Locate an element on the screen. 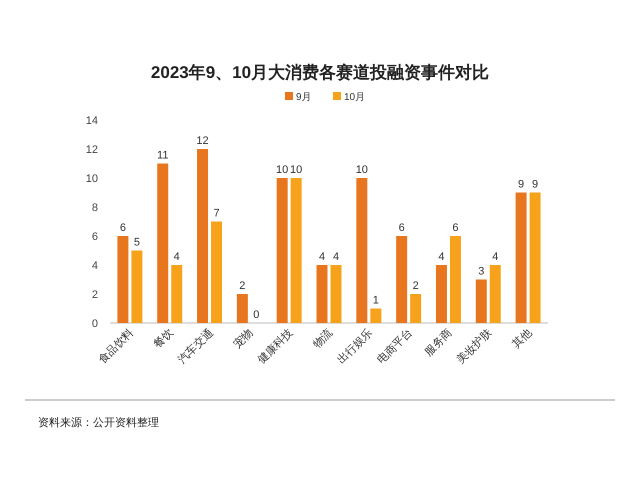  text: 资料来源：公开资料整理 is located at coordinates (98, 422).